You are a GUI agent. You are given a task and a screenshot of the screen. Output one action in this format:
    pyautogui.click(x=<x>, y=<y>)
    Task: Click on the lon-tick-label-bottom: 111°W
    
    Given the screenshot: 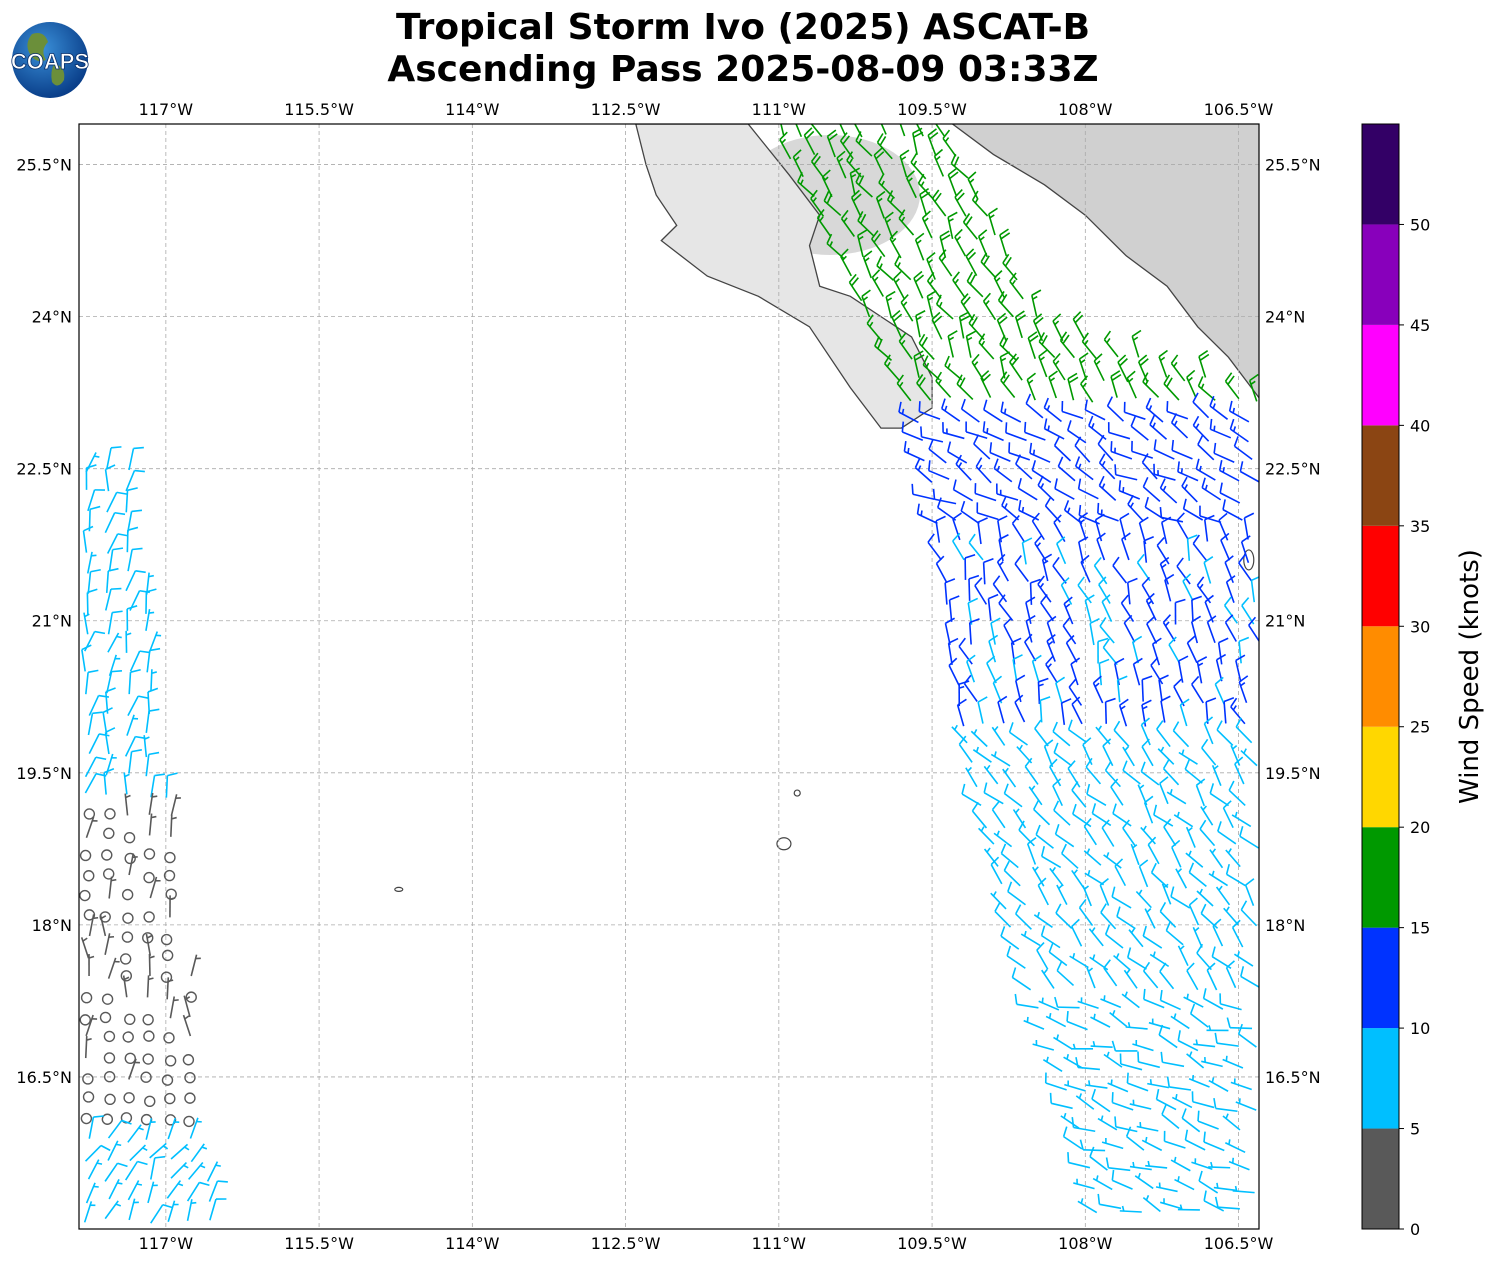 What is the action you would take?
    pyautogui.click(x=779, y=1243)
    